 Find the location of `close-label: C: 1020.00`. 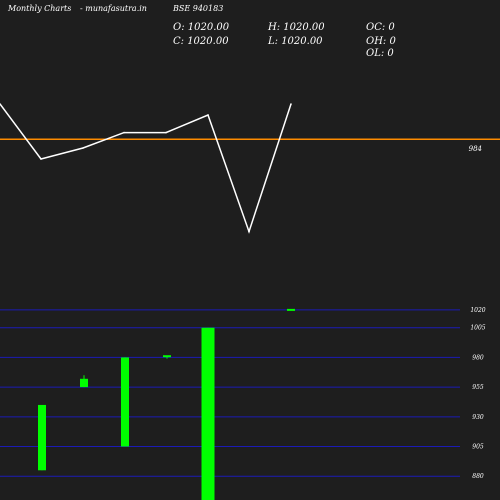

close-label: C: 1020.00 is located at coordinates (201, 41).